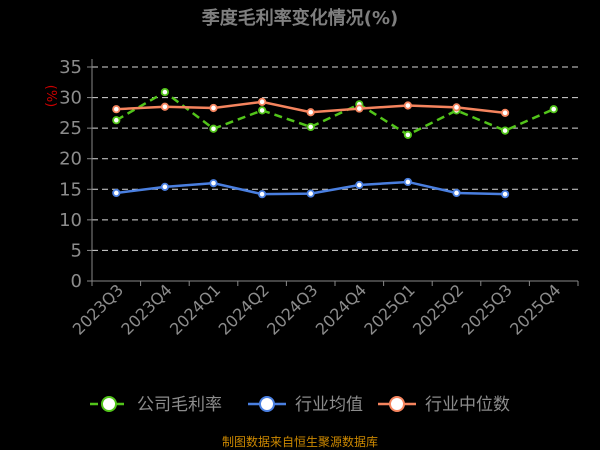  Describe the element at coordinates (70, 98) in the screenshot. I see `y-tick-label: 30` at that location.